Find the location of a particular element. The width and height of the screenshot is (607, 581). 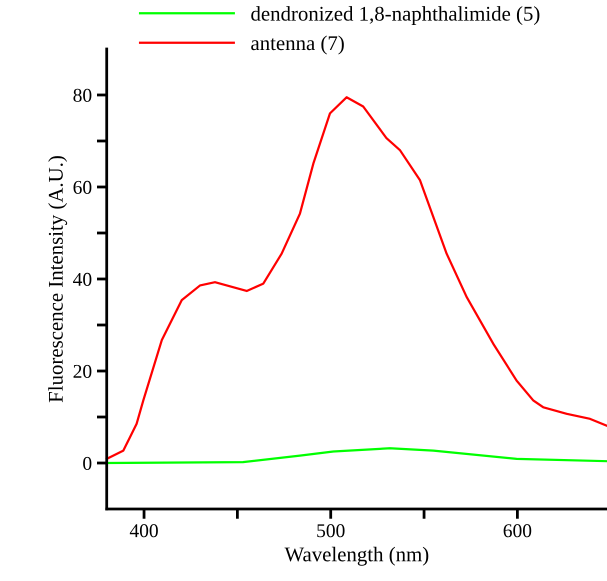

y-tick-label: 60 is located at coordinates (83, 187).